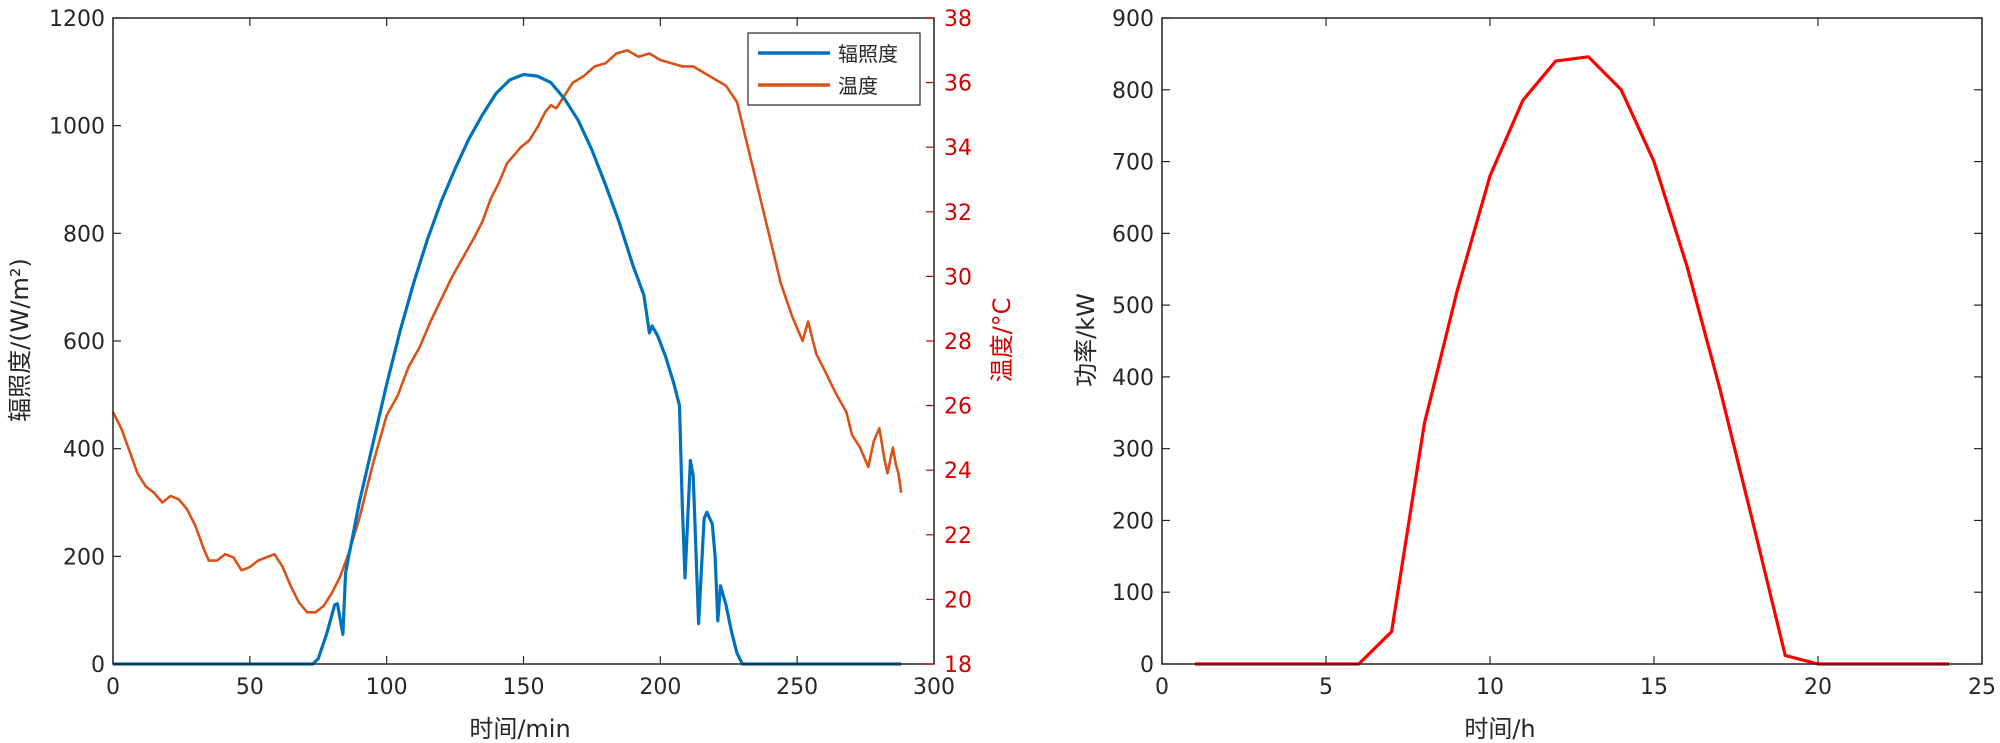 Image resolution: width=2000 pixels, height=743 pixels. What do you see at coordinates (958, 536) in the screenshot?
I see `right-y-tick-label: 22` at bounding box center [958, 536].